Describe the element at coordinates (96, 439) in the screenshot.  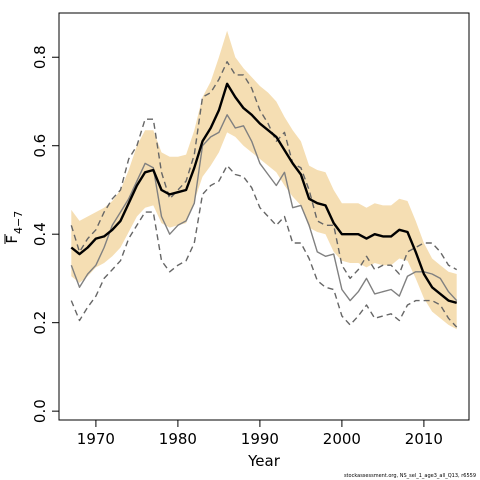
I see `x-tick-label: 1970` at that location.